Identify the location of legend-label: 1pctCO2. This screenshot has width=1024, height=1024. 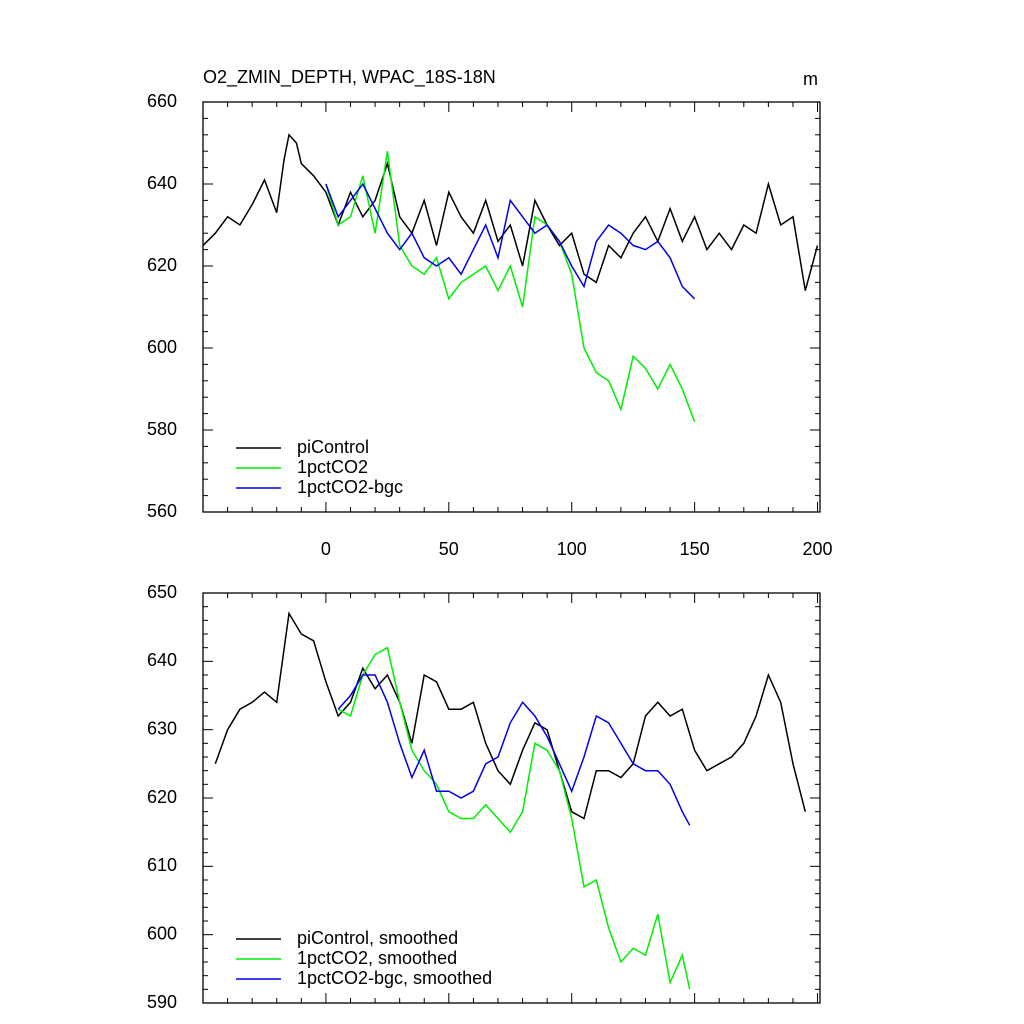
(332, 467).